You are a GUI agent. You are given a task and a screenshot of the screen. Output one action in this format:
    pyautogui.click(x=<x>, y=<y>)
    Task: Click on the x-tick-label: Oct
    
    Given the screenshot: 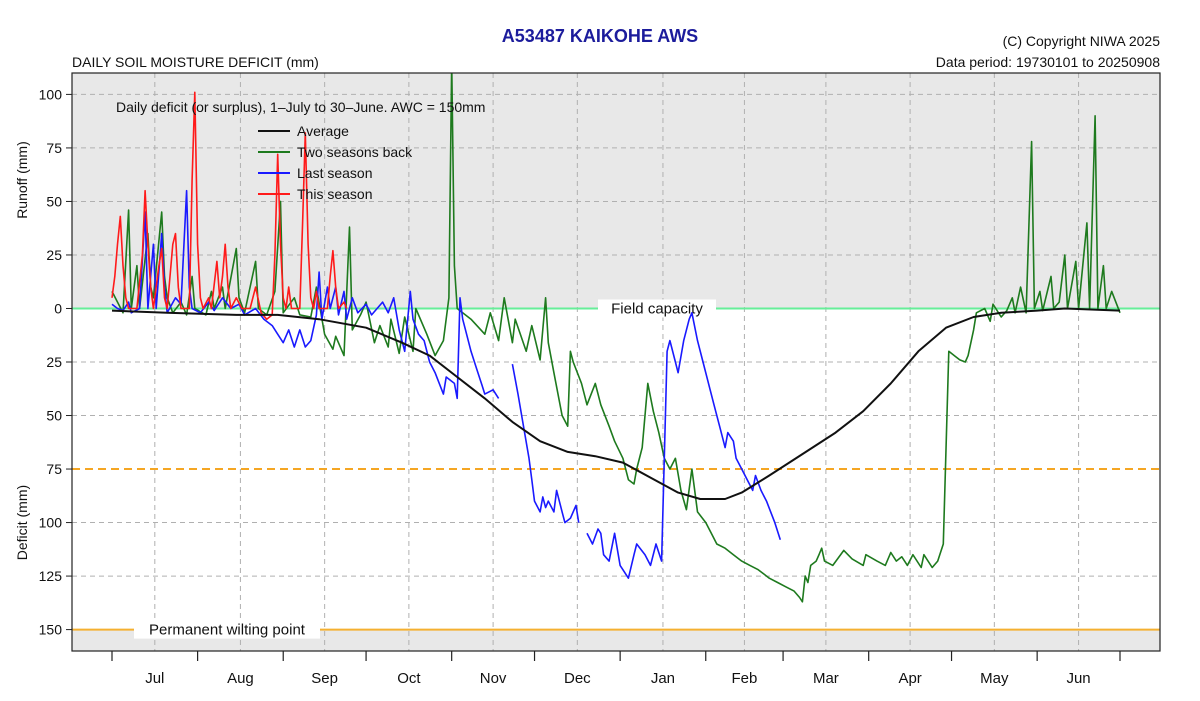 What is the action you would take?
    pyautogui.click(x=409, y=678)
    